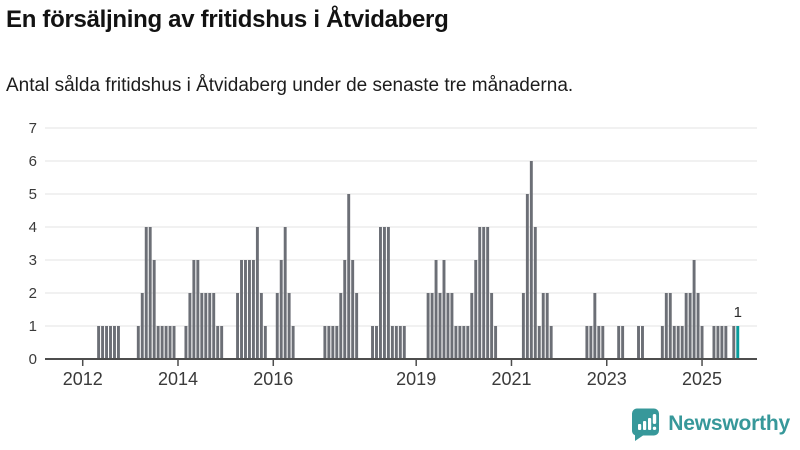  What do you see at coordinates (33, 326) in the screenshot?
I see `y-axis-tick-label: 1` at bounding box center [33, 326].